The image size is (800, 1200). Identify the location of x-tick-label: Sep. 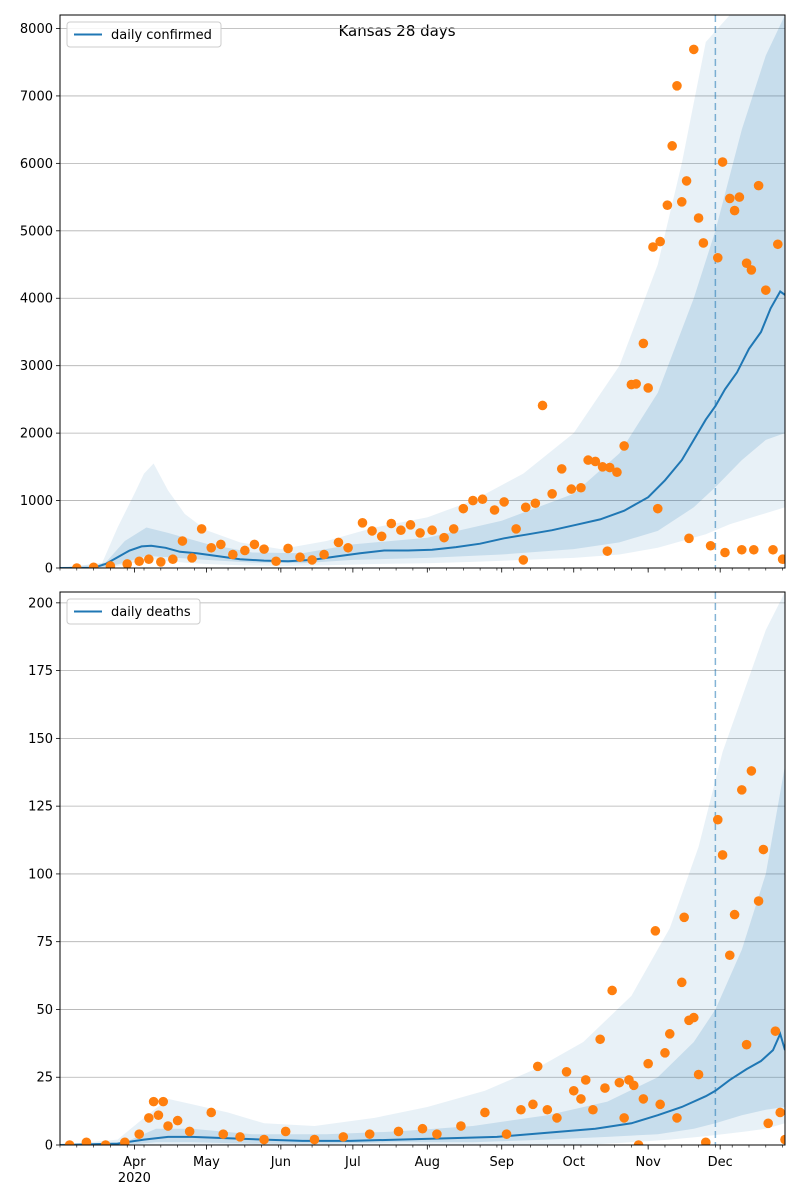
(501, 1162).